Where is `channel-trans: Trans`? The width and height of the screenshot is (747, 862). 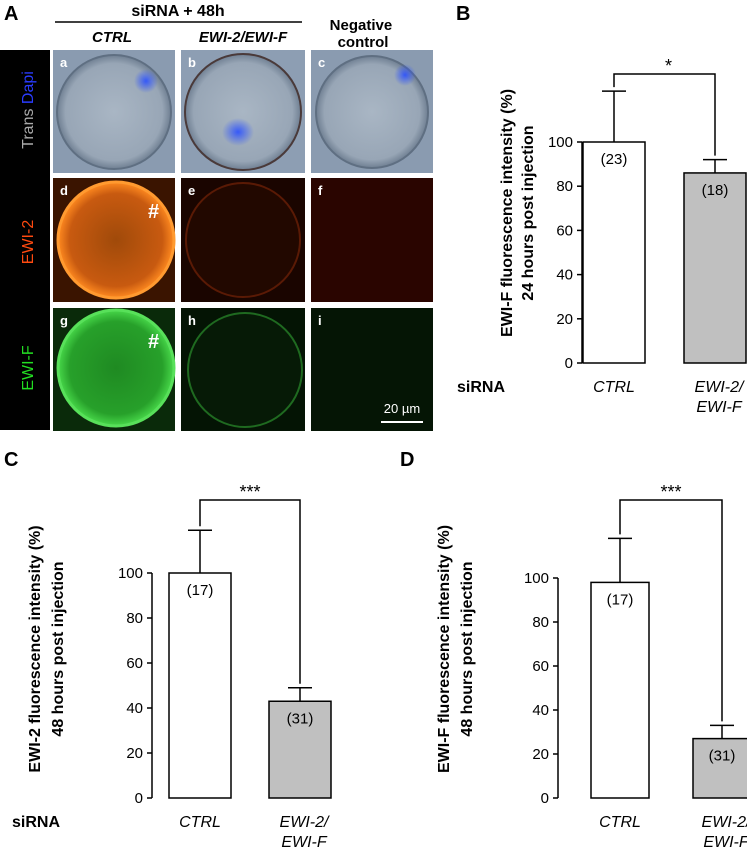 channel-trans: Trans is located at coordinates (28, 129).